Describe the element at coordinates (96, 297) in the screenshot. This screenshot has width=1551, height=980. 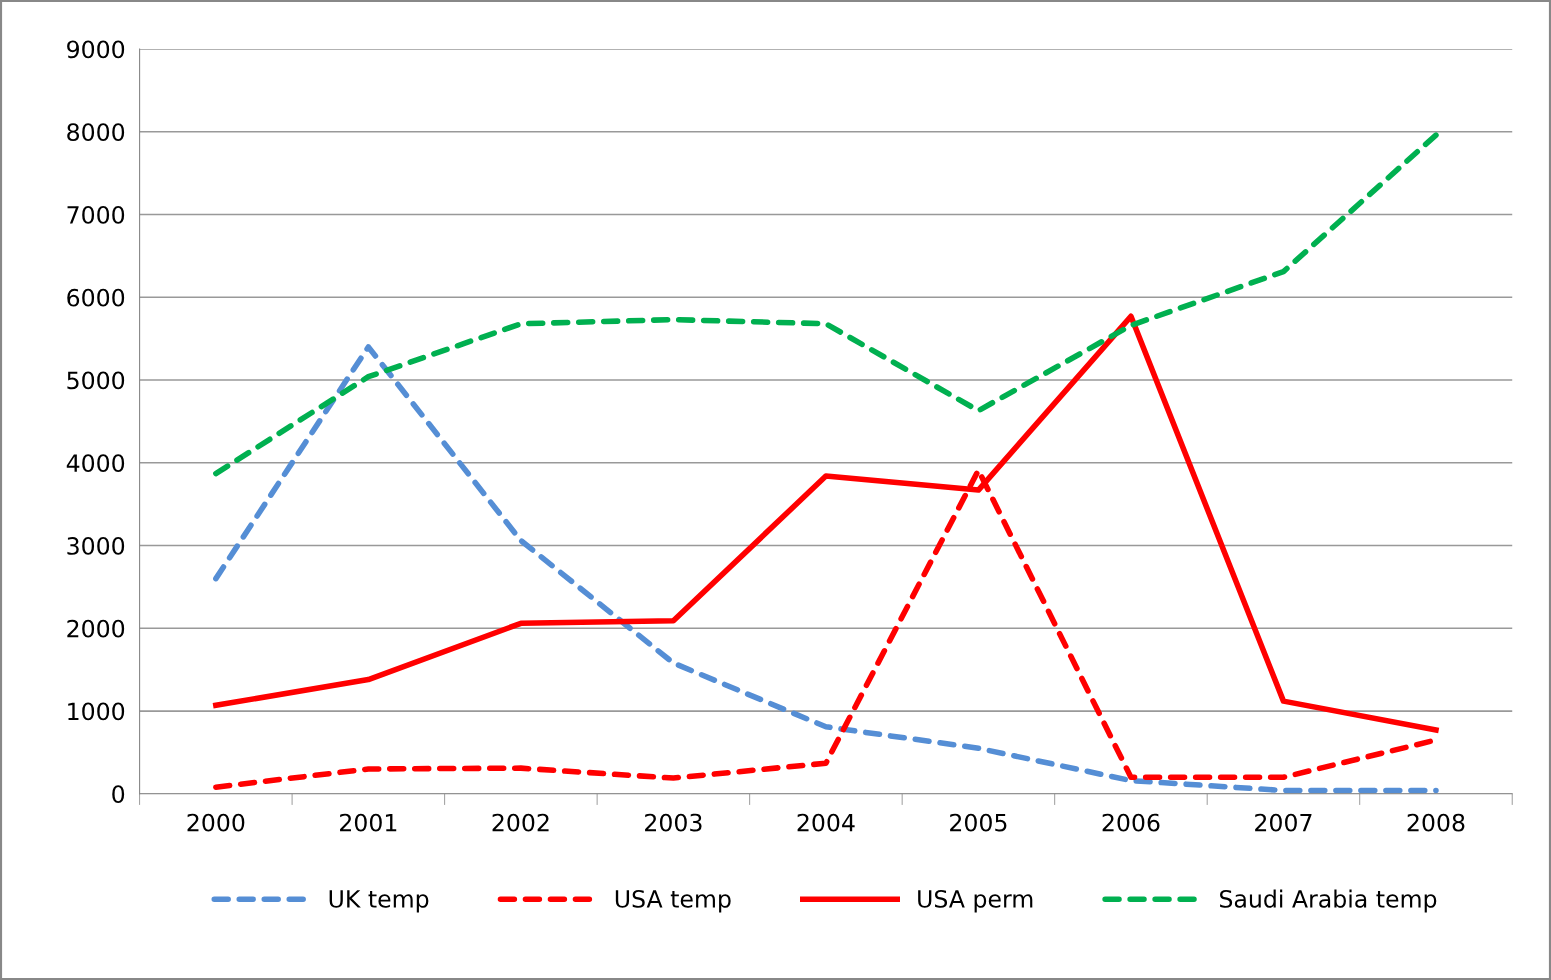
I see `y-tick-label: 6000` at that location.